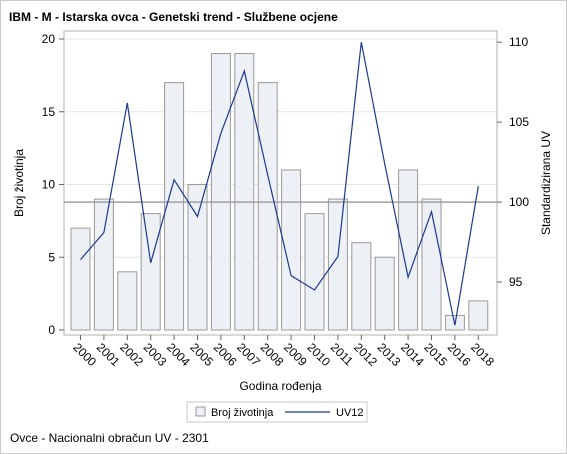 The width and height of the screenshot is (567, 454). I want to click on y-tick-label: 15, so click(49, 112).